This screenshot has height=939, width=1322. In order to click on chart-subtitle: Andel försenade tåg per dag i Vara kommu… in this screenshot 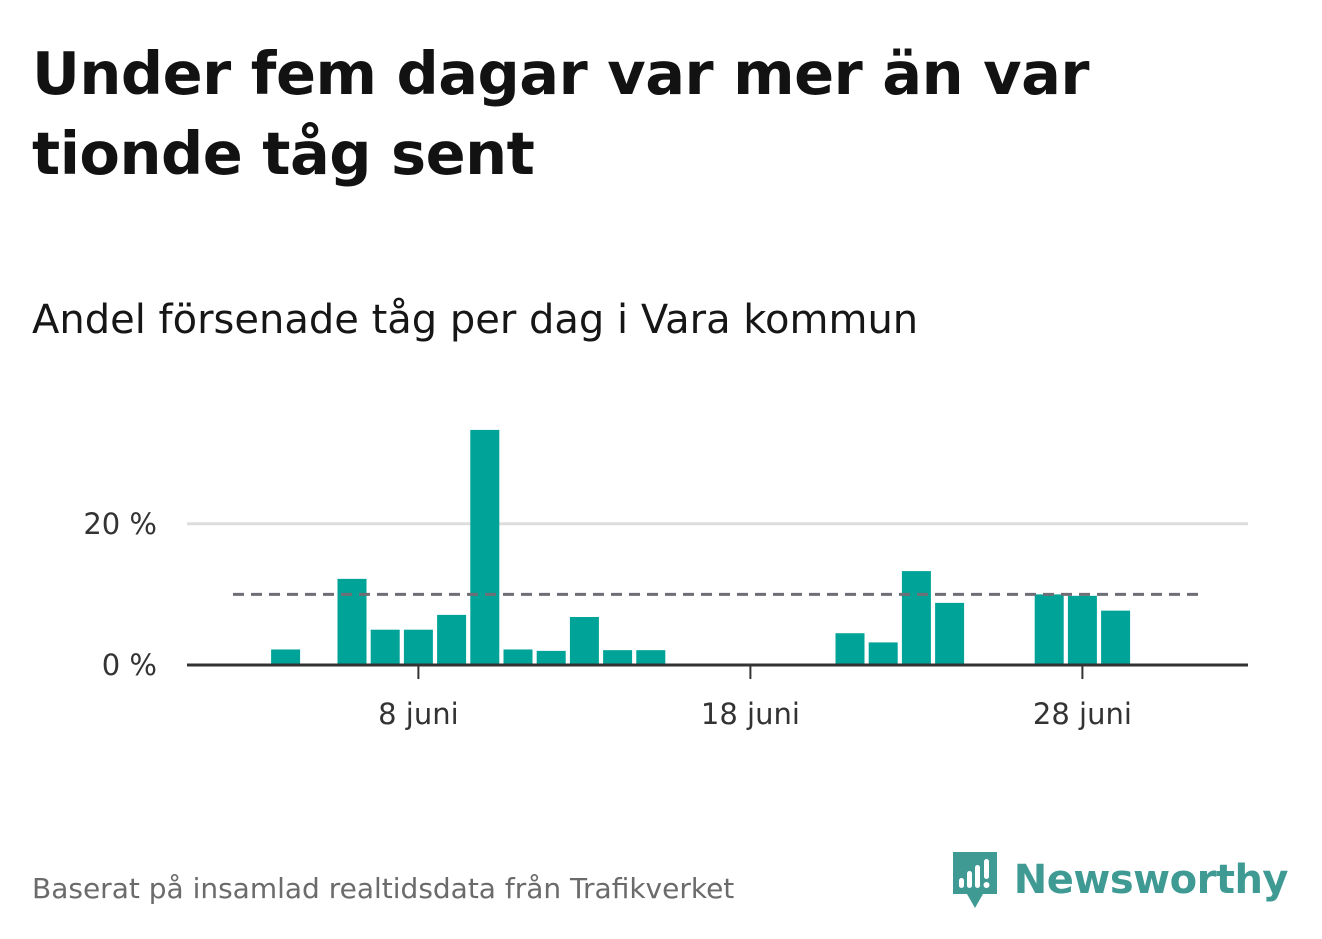, I will do `click(475, 320)`.